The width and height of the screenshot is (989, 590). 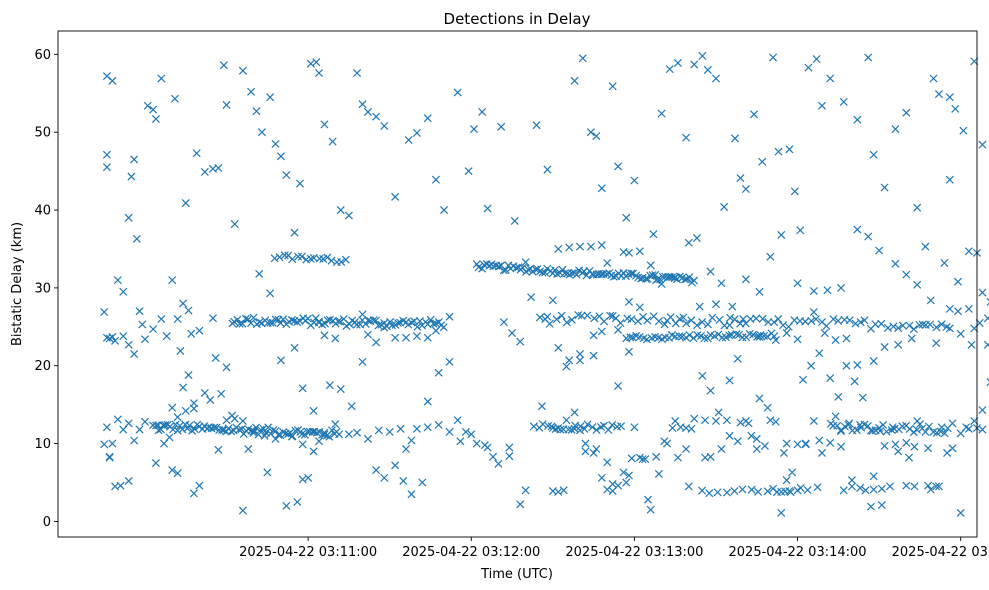 What do you see at coordinates (634, 552) in the screenshot?
I see `x-tick-label: 2025-04-22 03:13:00` at bounding box center [634, 552].